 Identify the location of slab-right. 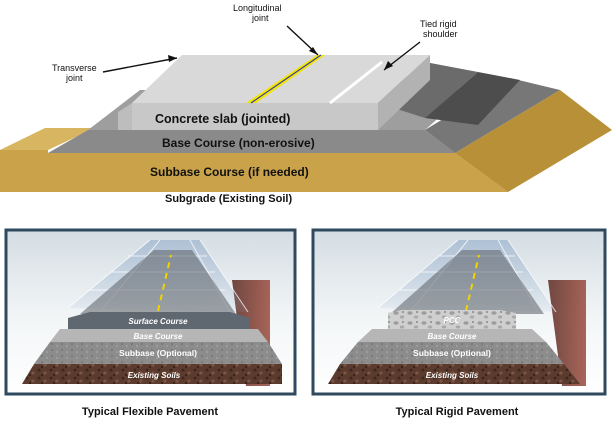
(404, 92).